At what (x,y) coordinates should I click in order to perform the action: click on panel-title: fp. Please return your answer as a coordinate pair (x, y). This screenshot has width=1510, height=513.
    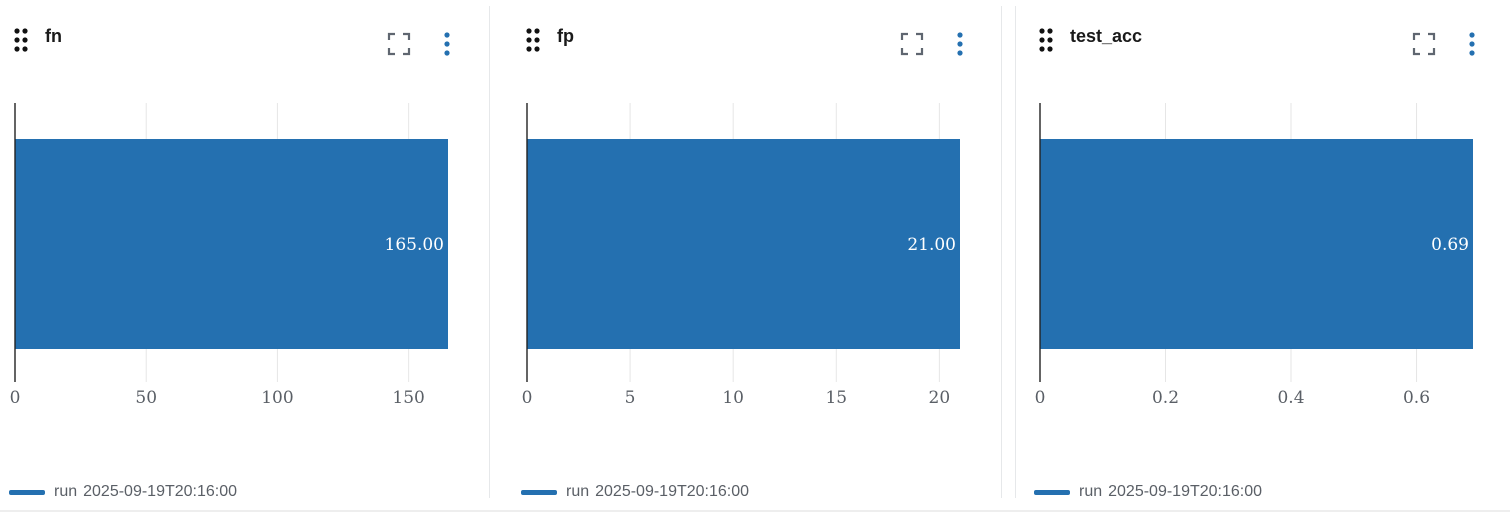
    Looking at the image, I should click on (565, 36).